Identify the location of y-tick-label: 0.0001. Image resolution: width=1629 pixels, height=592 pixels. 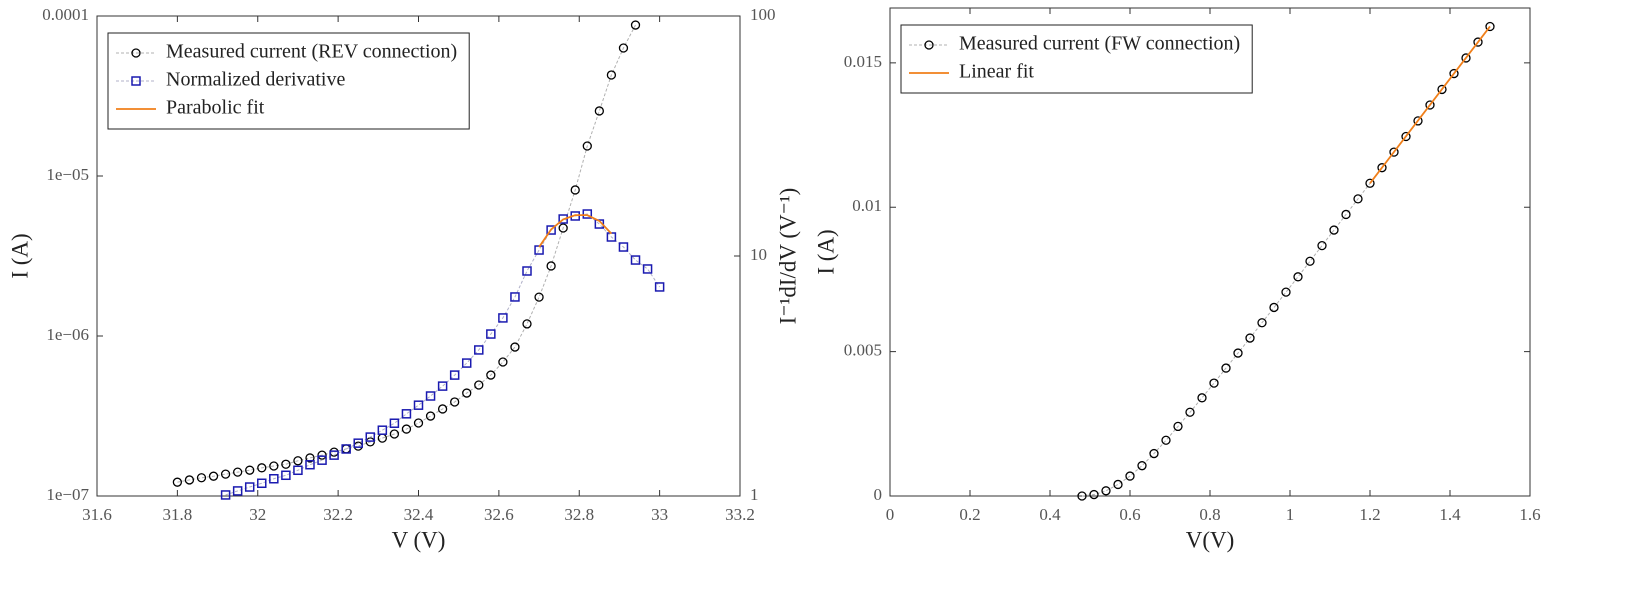
(65, 14).